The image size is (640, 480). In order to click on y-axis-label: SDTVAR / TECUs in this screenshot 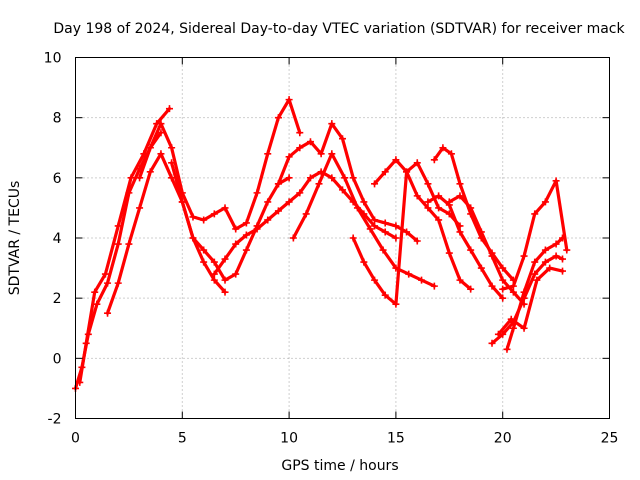, I will do `click(15, 238)`.